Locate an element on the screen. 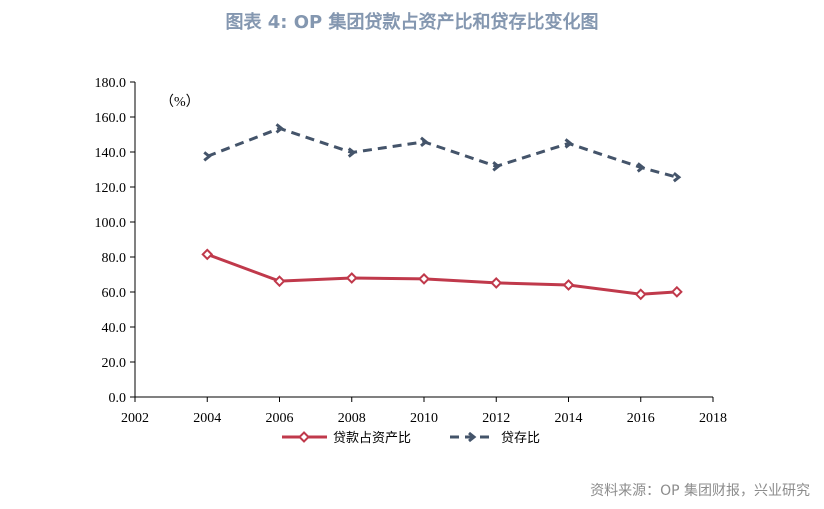 The width and height of the screenshot is (824, 509). legend-item: 贷款占资产比 is located at coordinates (346, 438).